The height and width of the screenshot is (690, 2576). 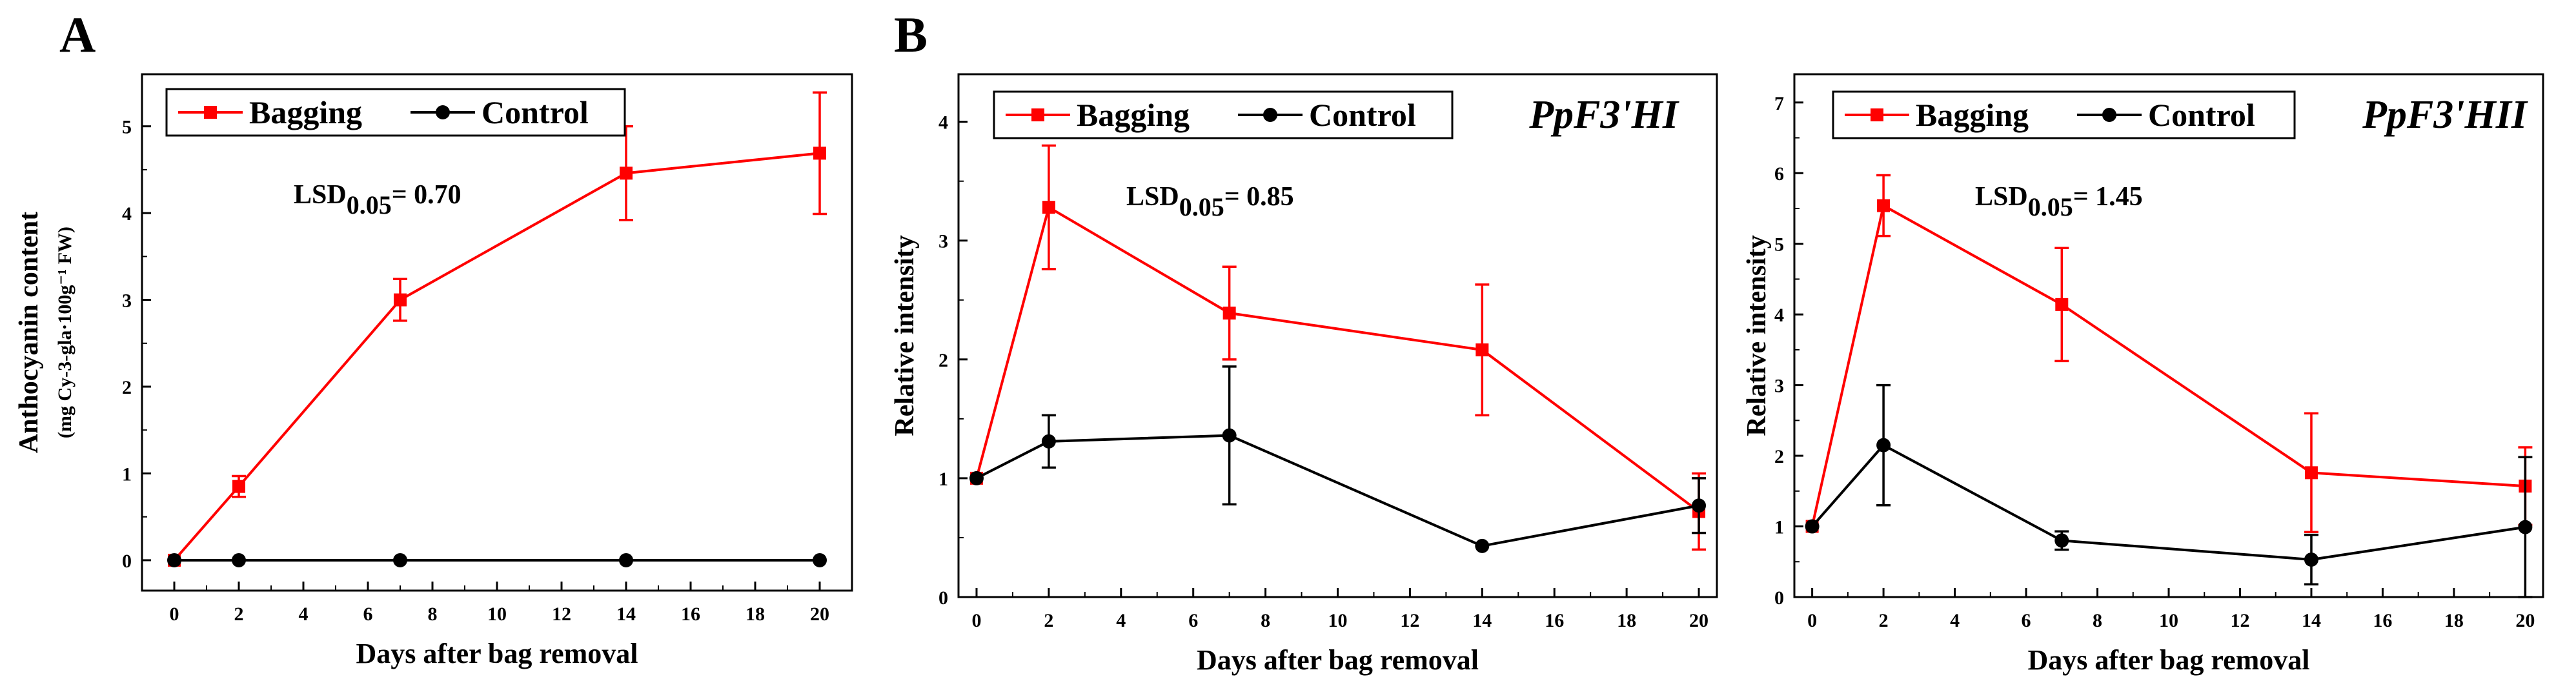 I want to click on y-axis-unit: (mg Cy-3-gla·100g⁻¹ FW), so click(x=65, y=332).